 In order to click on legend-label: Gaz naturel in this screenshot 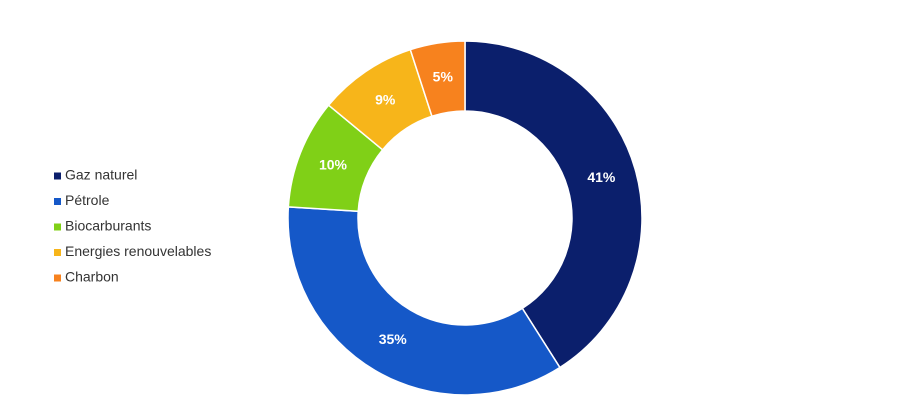, I will do `click(101, 175)`.